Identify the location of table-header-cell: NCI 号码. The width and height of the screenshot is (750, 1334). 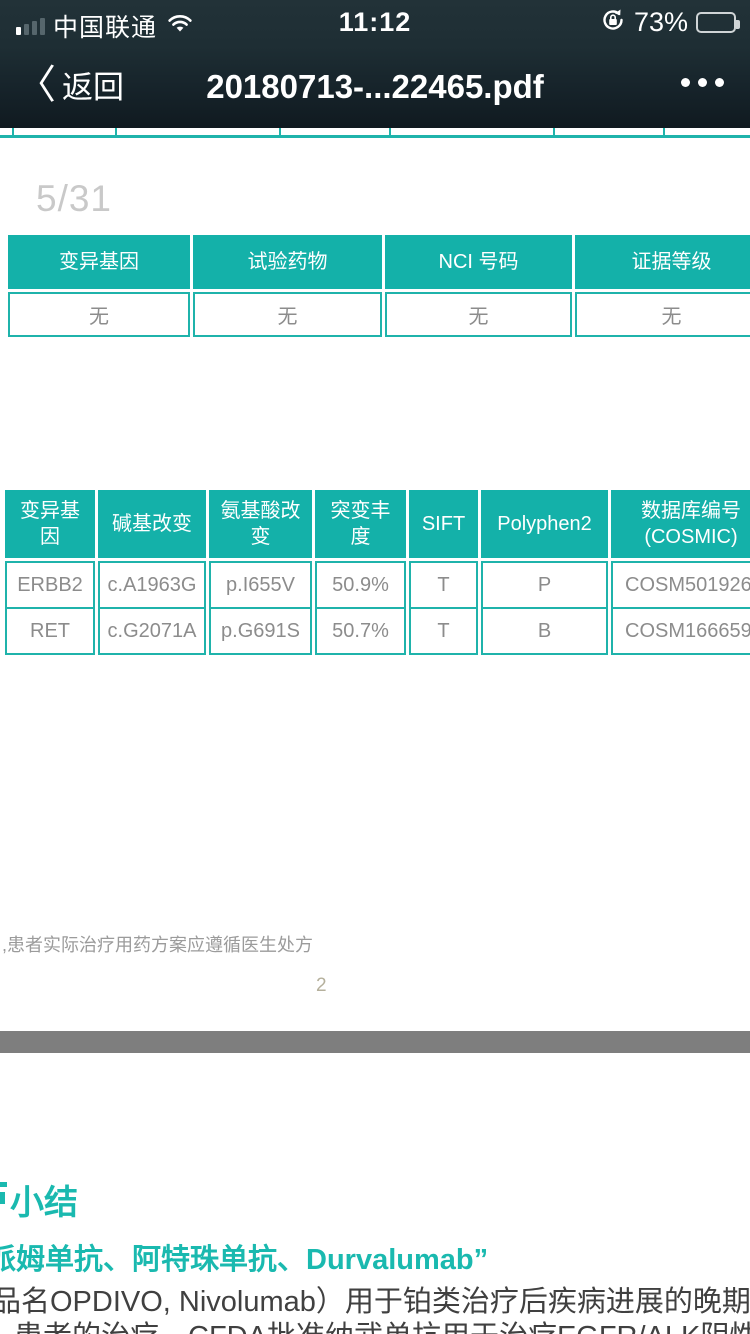
(478, 262).